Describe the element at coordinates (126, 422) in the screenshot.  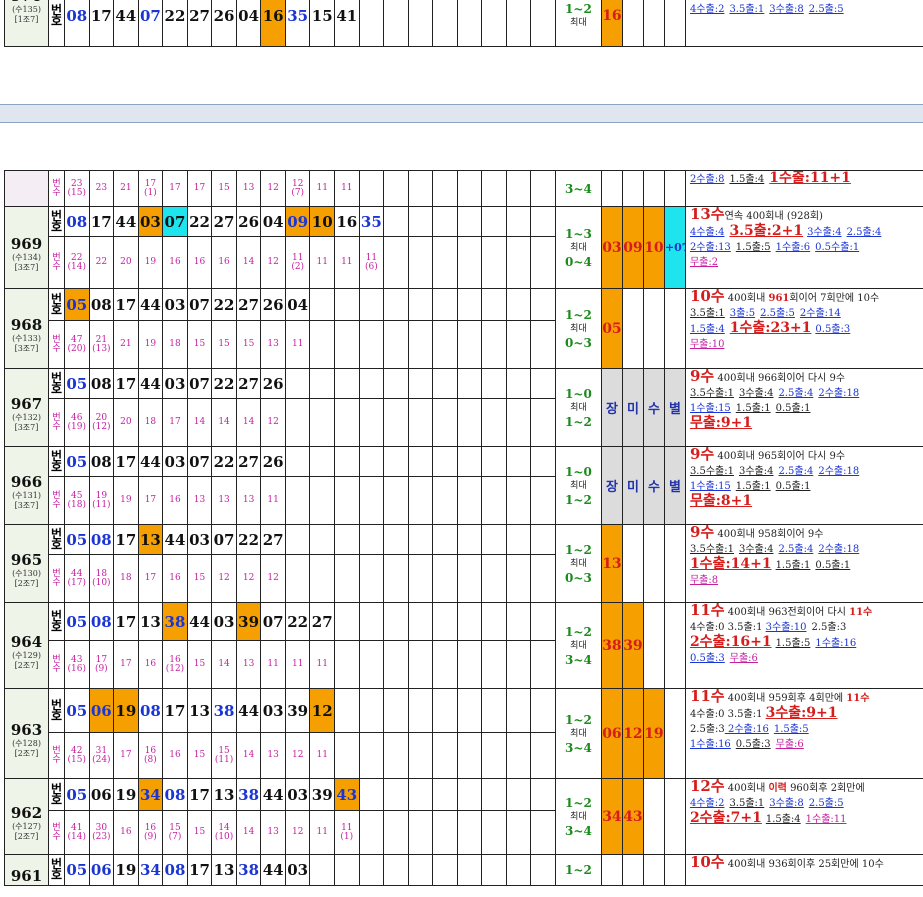
I see `sub-count: 20` at that location.